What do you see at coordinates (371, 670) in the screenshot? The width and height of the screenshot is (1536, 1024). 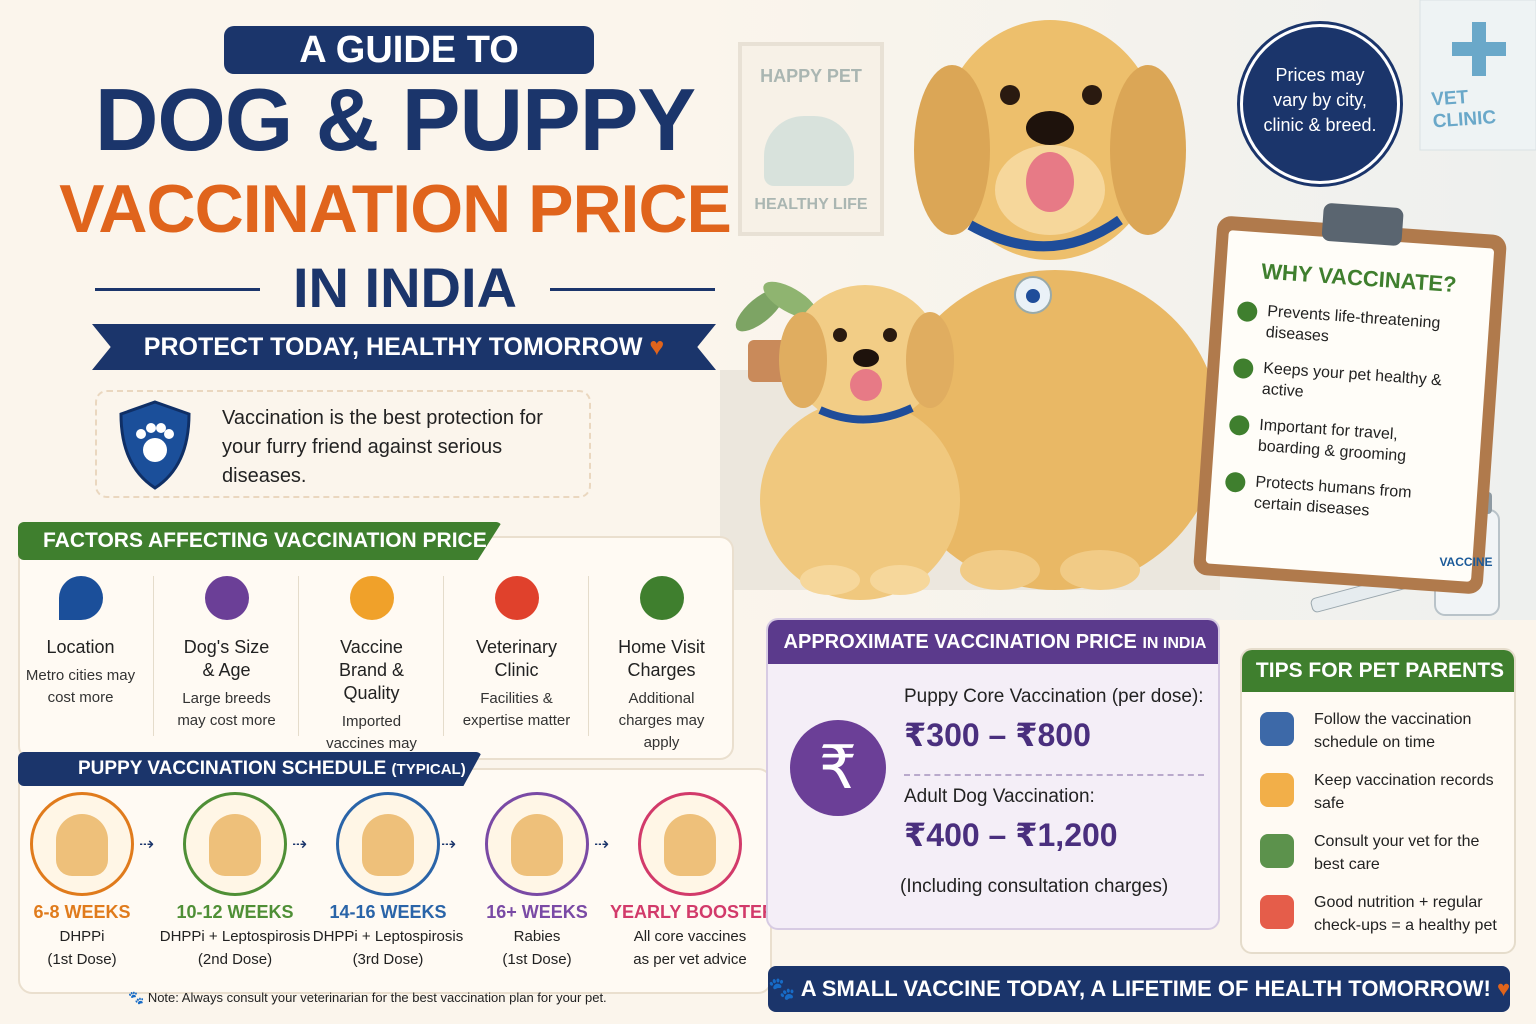 I see `factor-name: Vaccine Brand & Quality` at bounding box center [371, 670].